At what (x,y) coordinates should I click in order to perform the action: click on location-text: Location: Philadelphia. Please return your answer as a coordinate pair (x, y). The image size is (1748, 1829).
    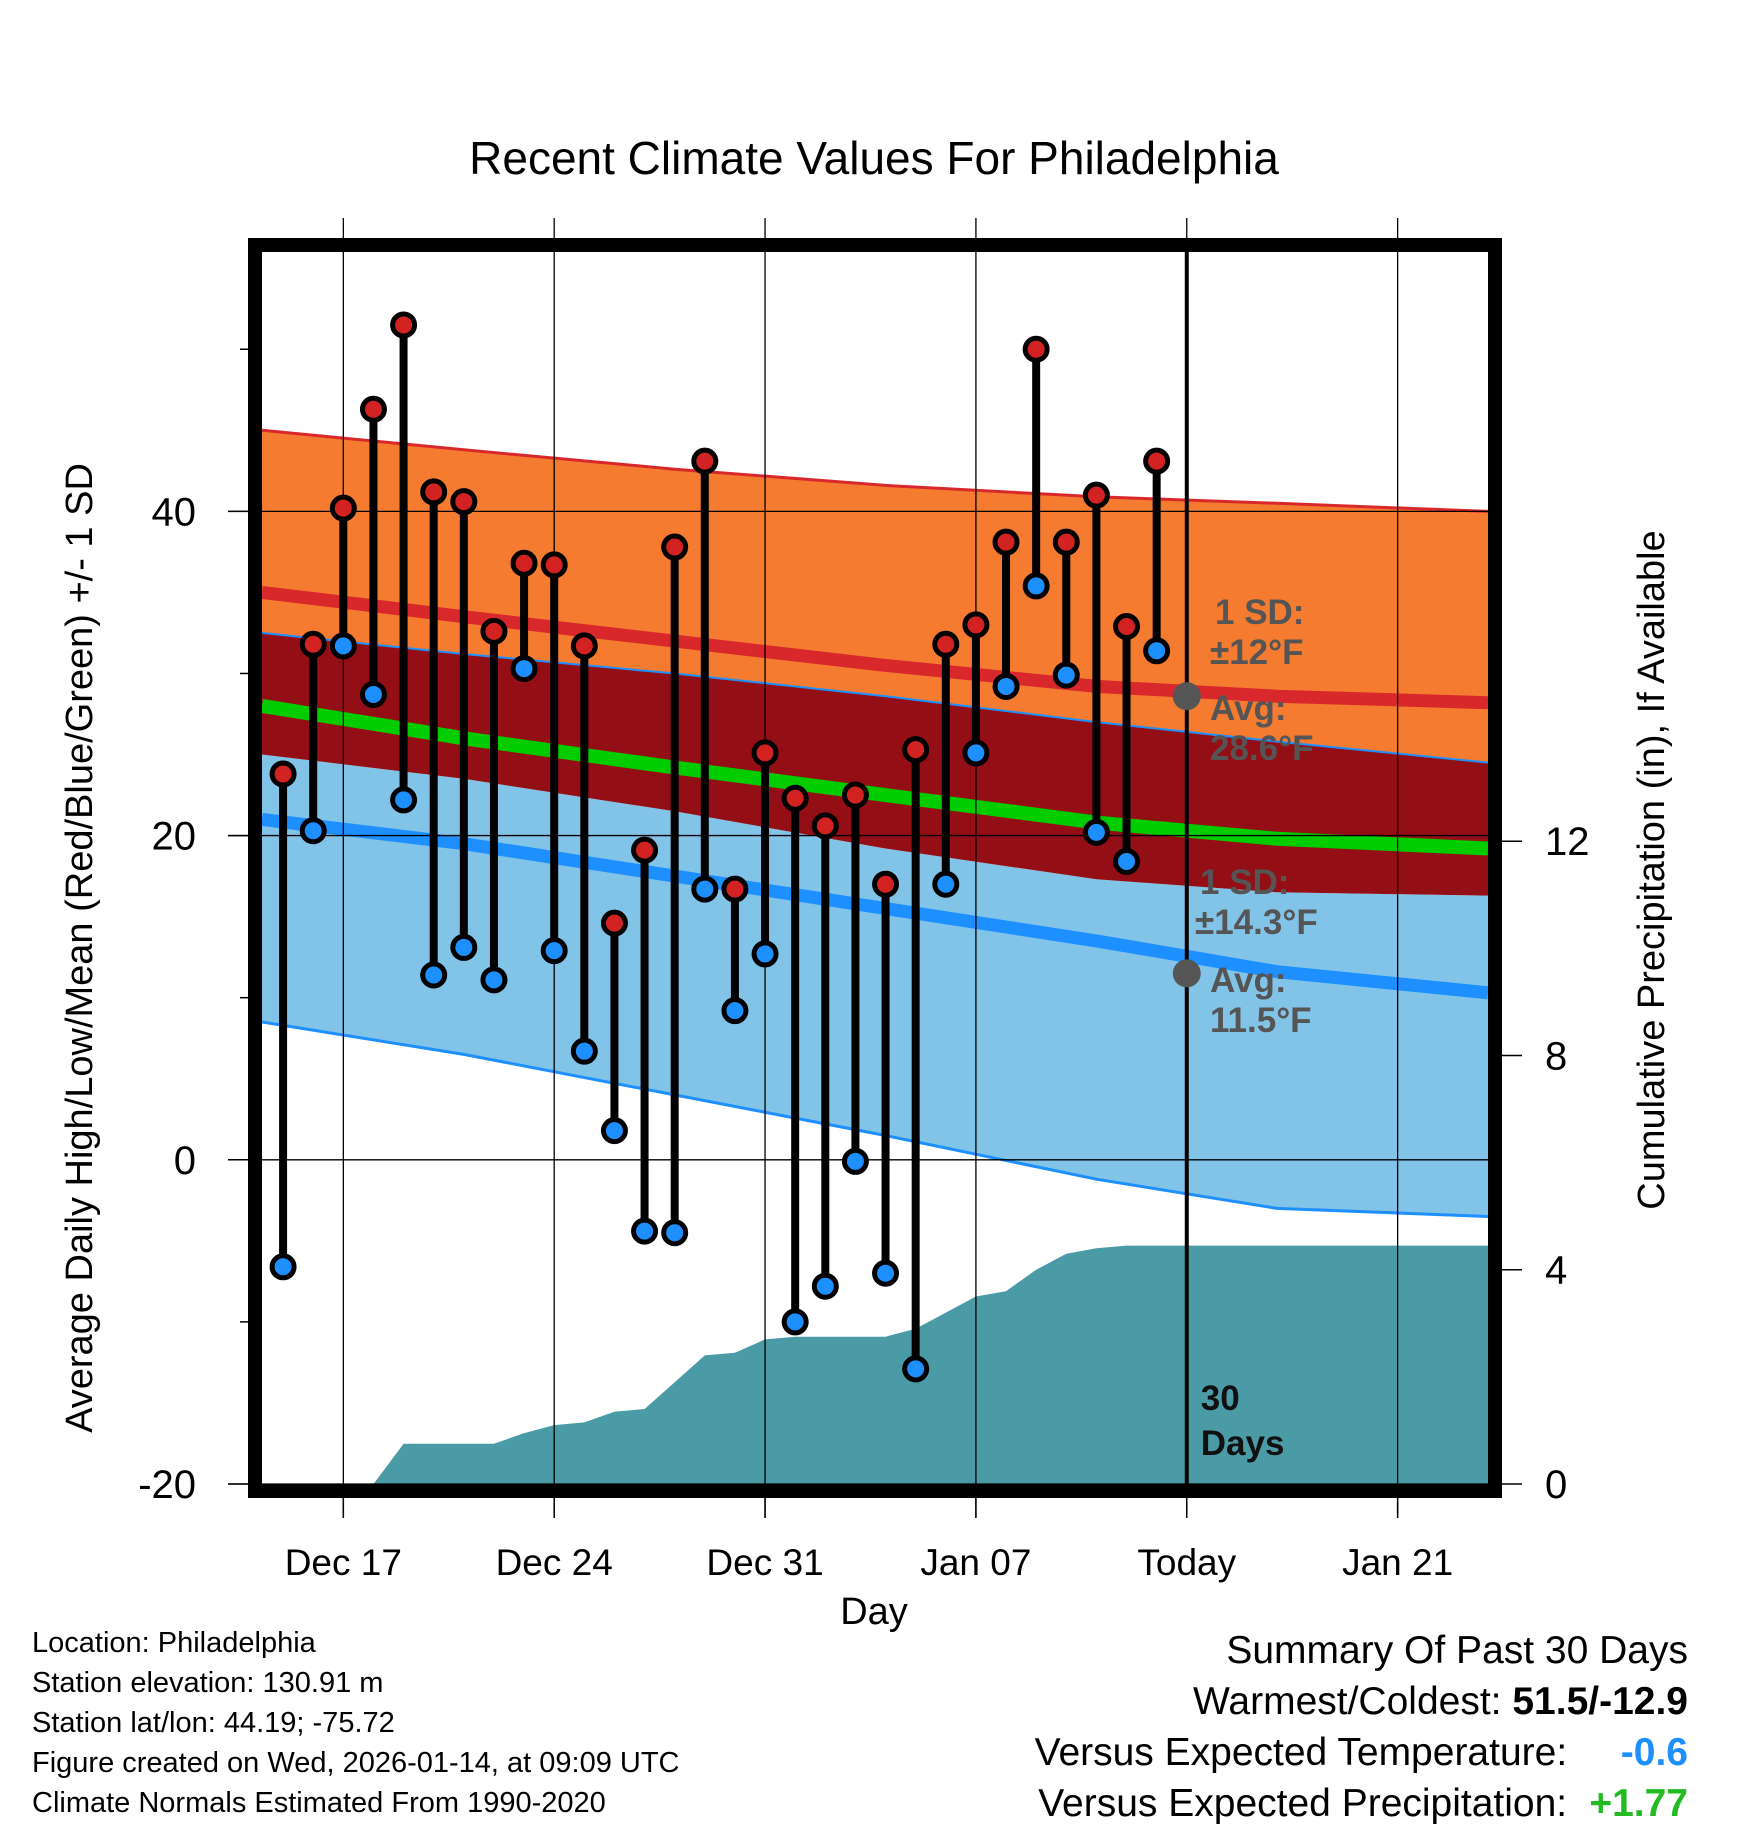
    Looking at the image, I should click on (174, 1643).